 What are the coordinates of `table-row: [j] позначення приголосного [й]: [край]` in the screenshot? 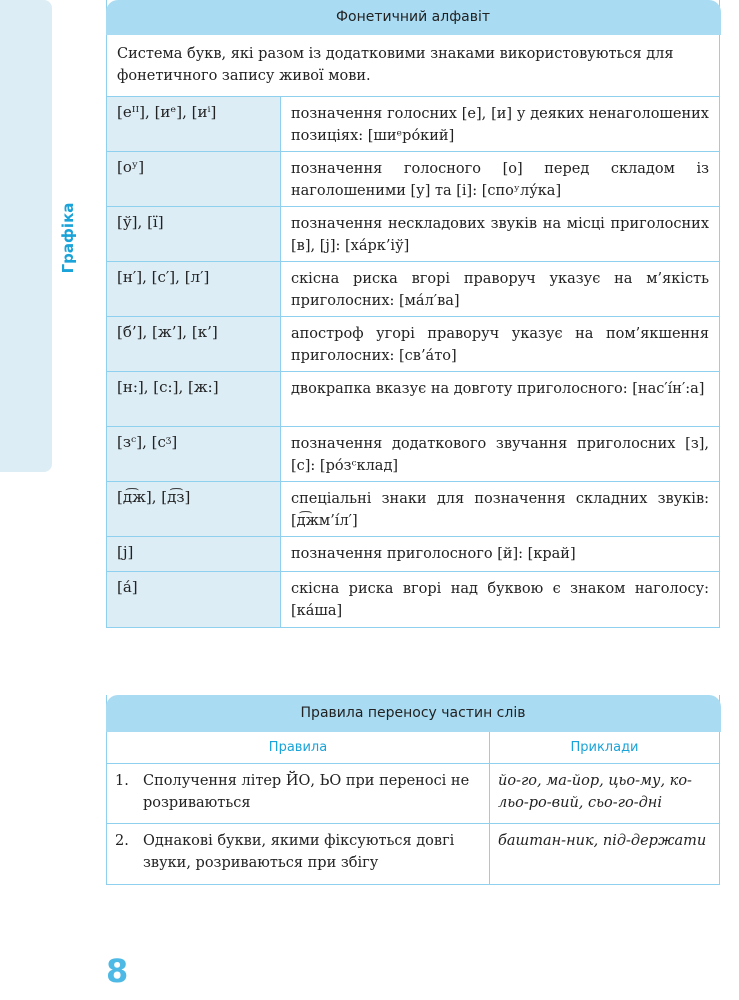 It's located at (413, 554).